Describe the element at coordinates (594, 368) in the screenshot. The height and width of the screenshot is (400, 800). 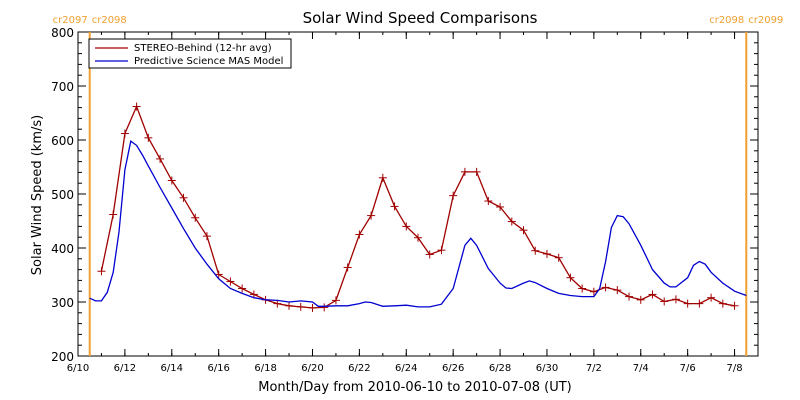
I see `x-tick-label: 7/2` at that location.